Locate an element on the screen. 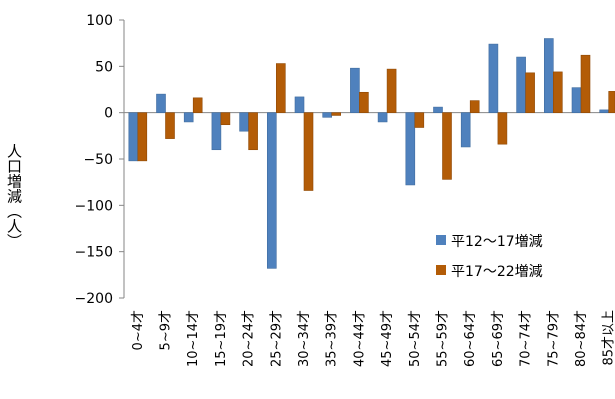 This screenshot has height=399, width=615. category-label: 5~9才 is located at coordinates (166, 330).